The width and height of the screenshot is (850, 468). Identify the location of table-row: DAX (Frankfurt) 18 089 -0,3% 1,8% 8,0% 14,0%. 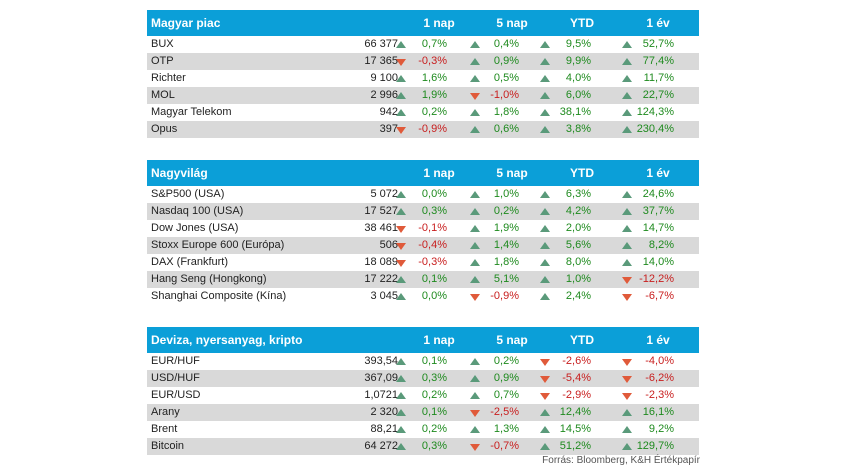
(423, 262).